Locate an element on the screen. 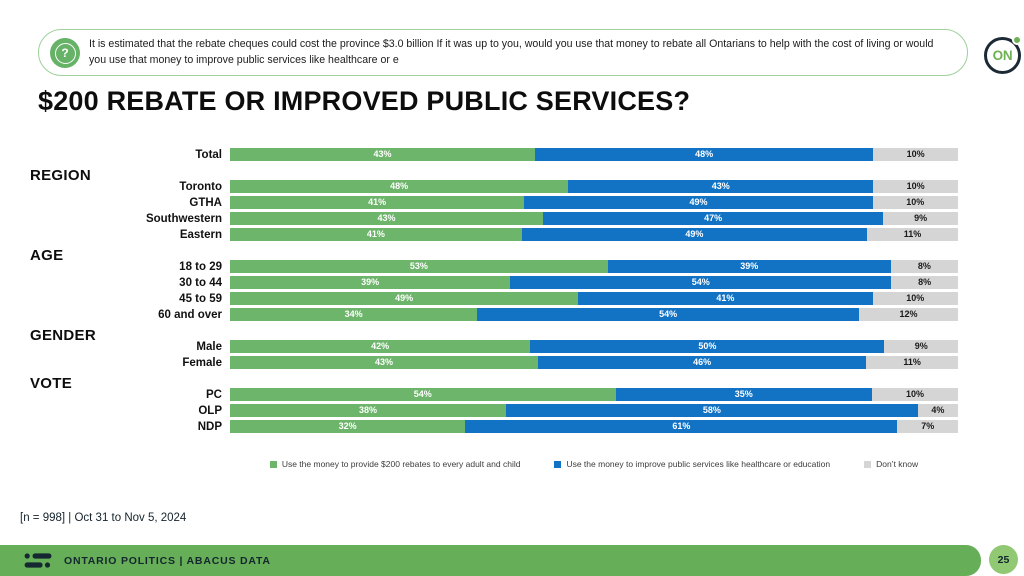 The width and height of the screenshot is (1024, 576). chart-row-toronto: Toronto 48% 43% 10% is located at coordinates (494, 186).